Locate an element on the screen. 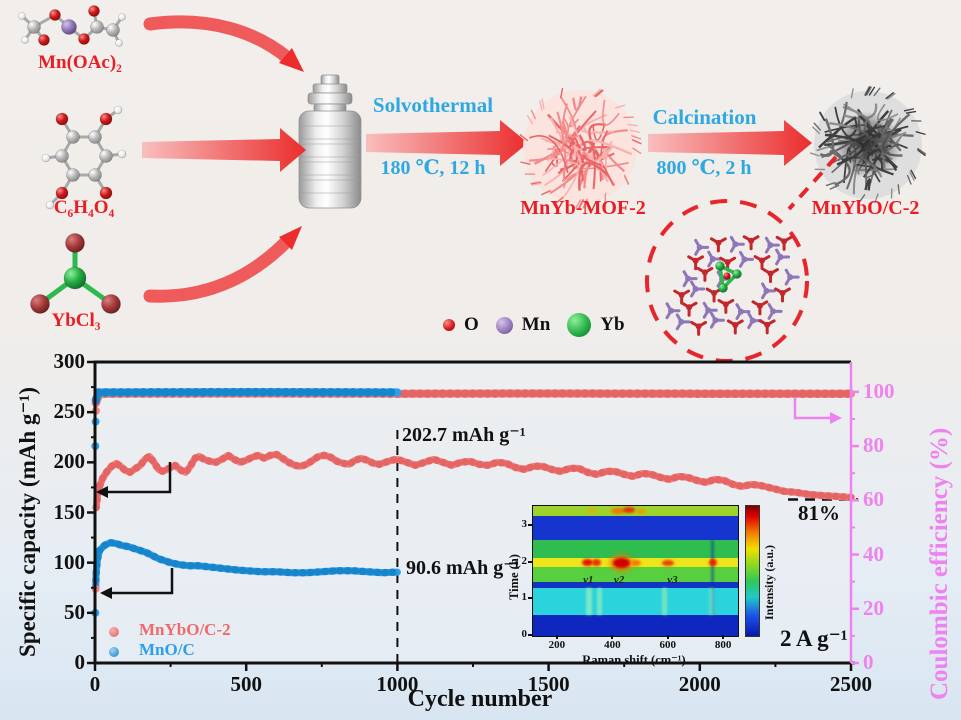 The width and height of the screenshot is (961, 720). x-tick: 2500 is located at coordinates (851, 684).